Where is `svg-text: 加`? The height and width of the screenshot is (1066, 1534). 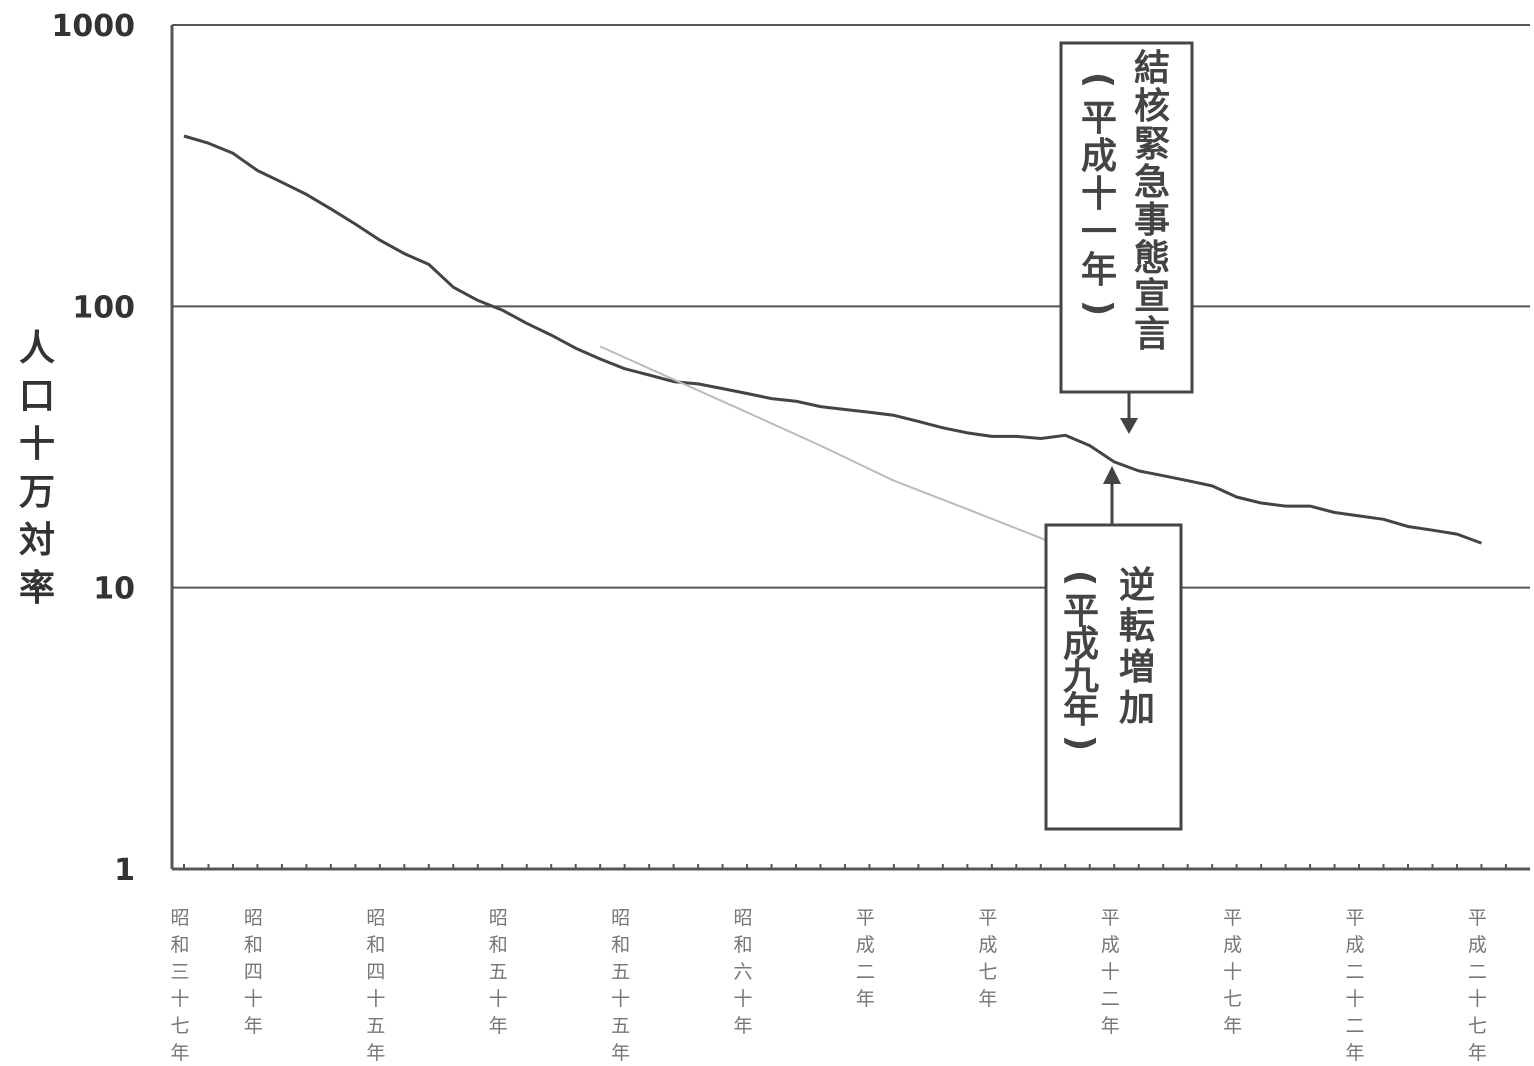 svg-text: 加 is located at coordinates (1137, 708).